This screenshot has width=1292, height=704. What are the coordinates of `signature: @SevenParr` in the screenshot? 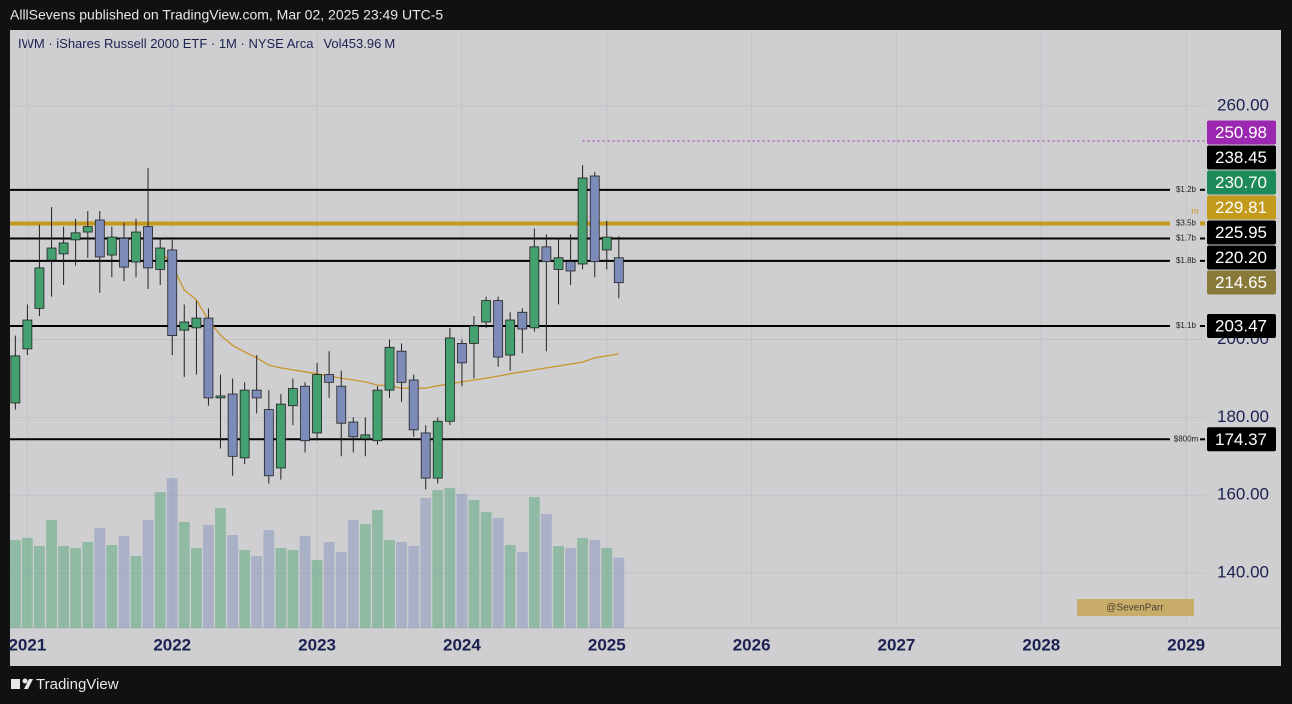 It's located at (1135, 608).